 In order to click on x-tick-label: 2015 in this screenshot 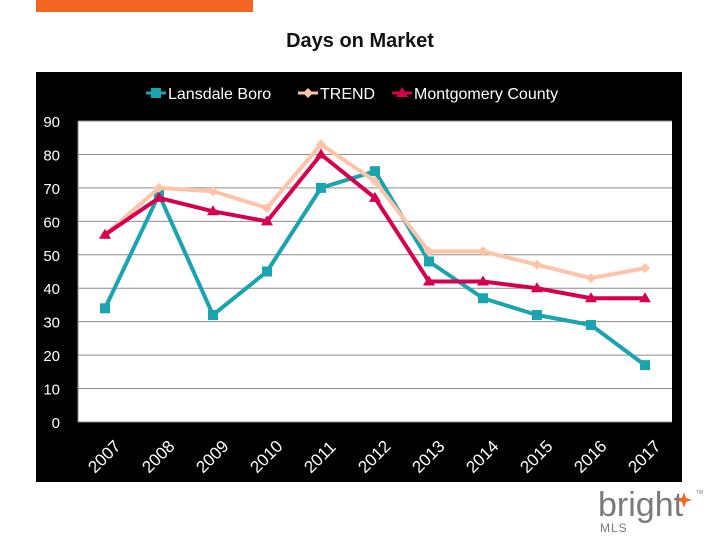, I will do `click(536, 457)`.